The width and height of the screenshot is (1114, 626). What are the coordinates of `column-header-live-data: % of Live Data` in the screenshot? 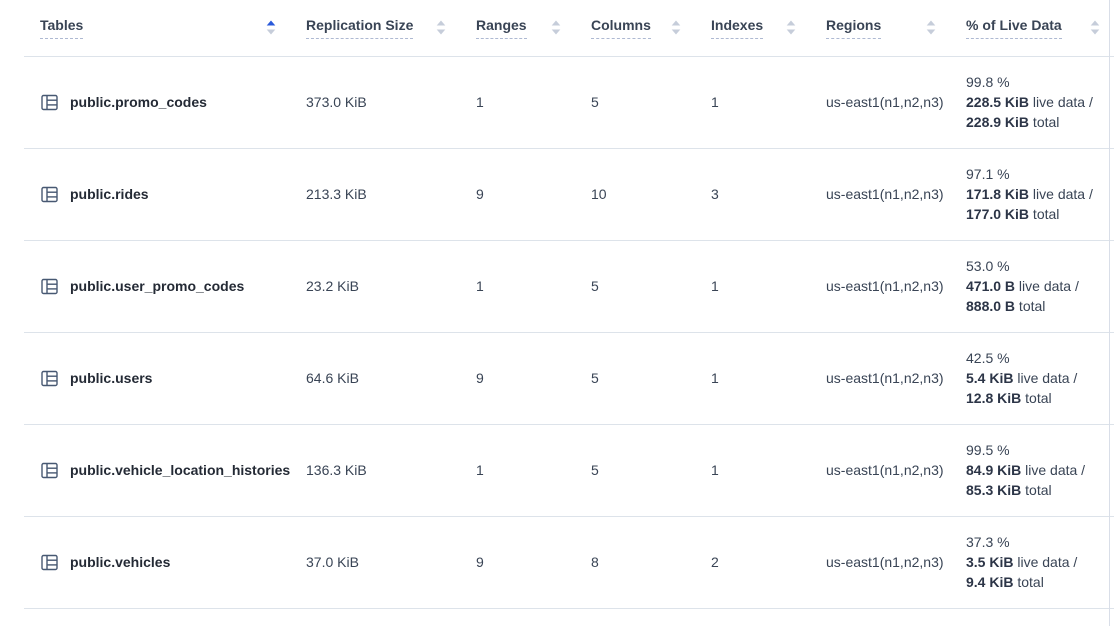 It's located at (1032, 28).